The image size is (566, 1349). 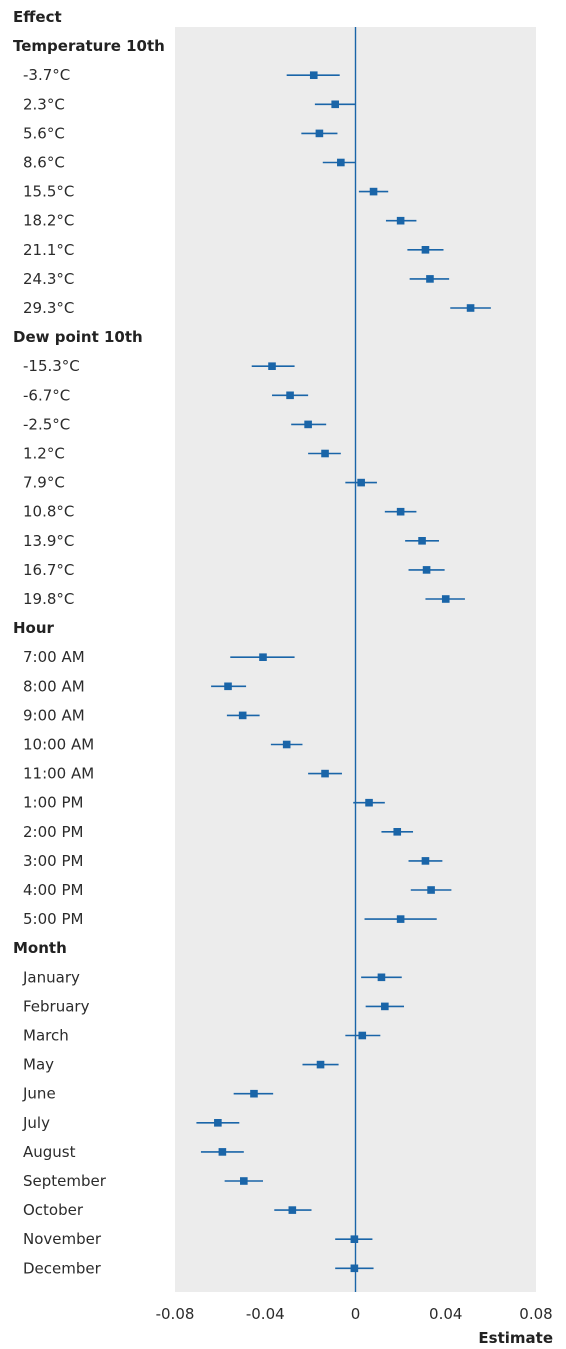 I want to click on row-label: January, so click(x=51, y=977).